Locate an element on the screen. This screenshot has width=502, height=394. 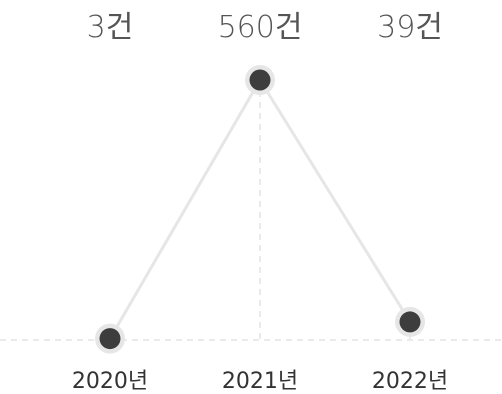
data-point-2021년 is located at coordinates (260, 80).